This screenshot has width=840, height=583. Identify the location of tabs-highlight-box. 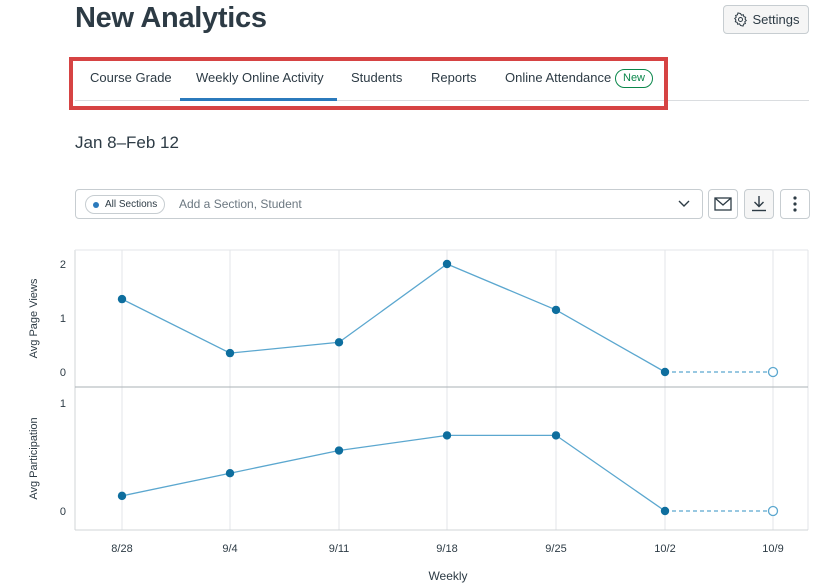
(368, 83).